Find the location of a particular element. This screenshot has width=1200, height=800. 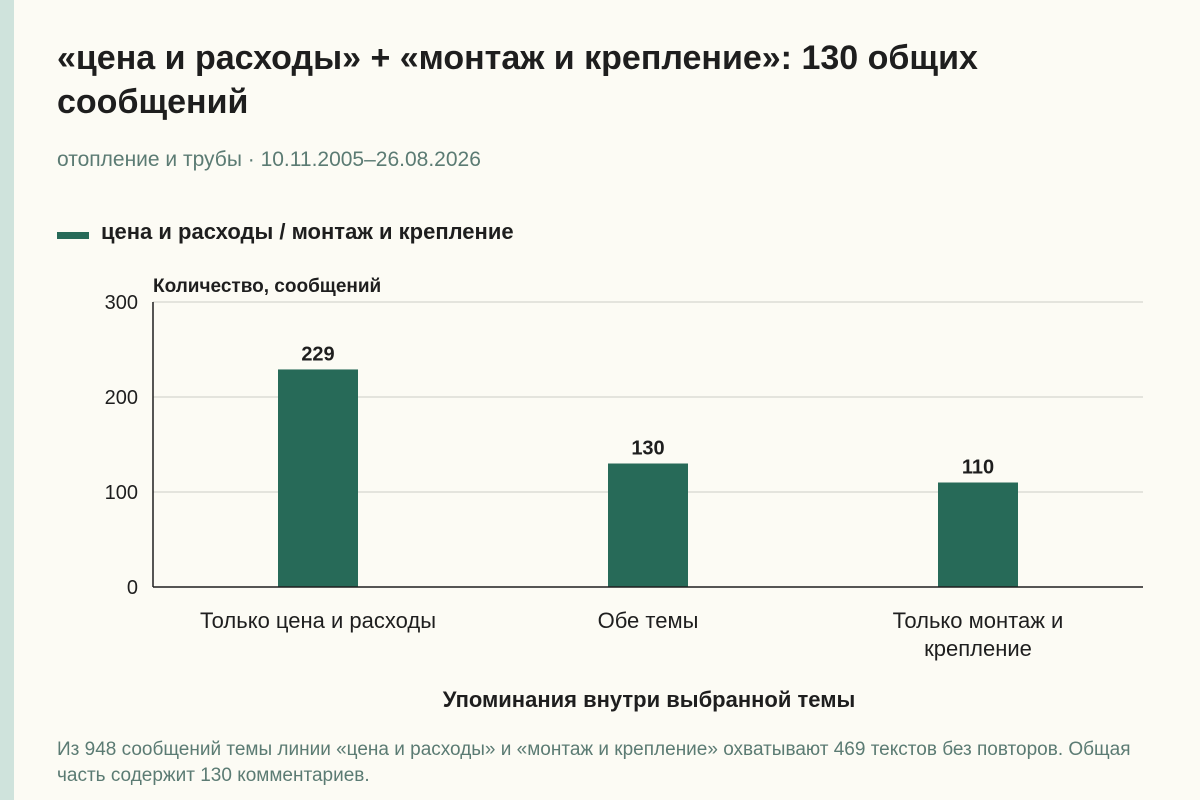

legend-label: цена и расходы / монтаж и крепление is located at coordinates (307, 231).